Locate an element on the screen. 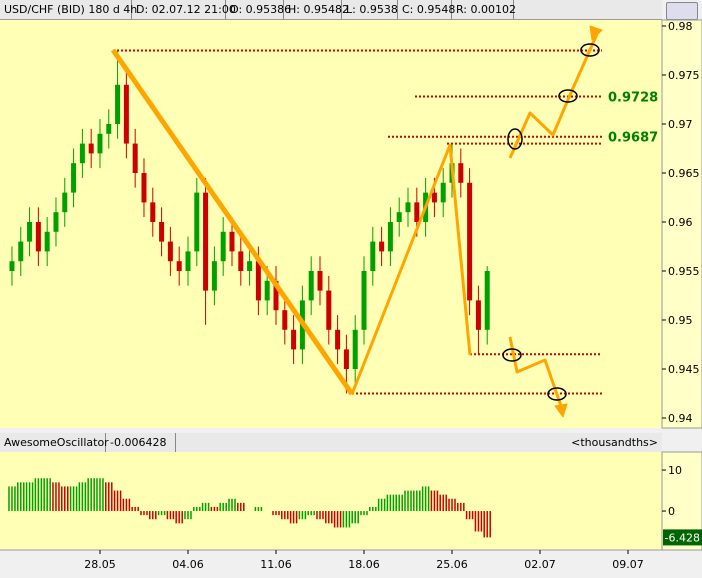  price-axis is located at coordinates (681, 224).